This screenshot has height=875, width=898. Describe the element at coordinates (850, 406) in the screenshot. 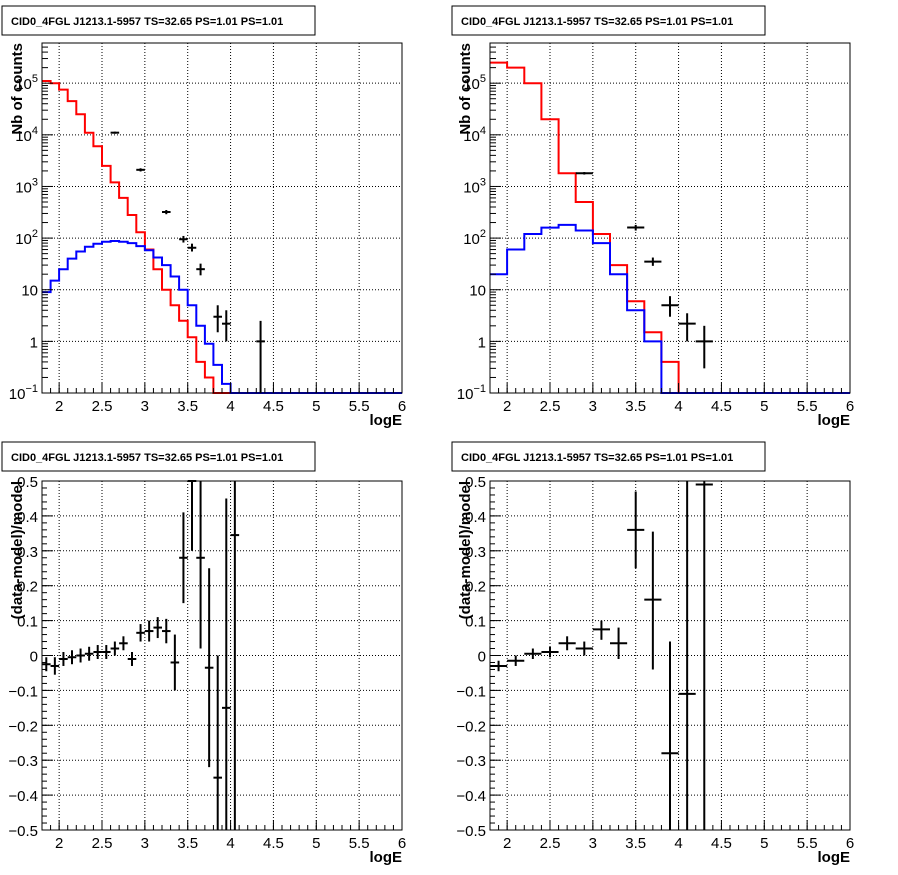

I see `panel1-x-tick-label-8: 6` at that location.